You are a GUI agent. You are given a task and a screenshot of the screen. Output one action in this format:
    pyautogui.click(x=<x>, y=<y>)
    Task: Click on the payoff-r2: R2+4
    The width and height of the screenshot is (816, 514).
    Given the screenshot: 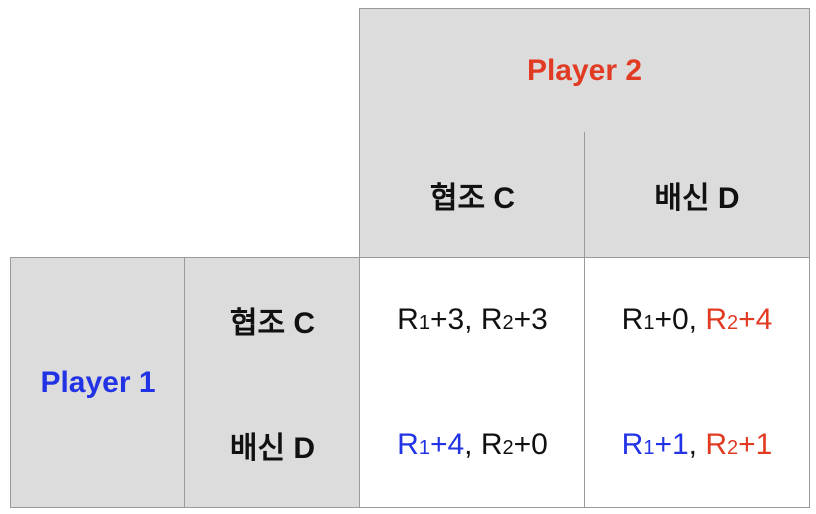 What is the action you would take?
    pyautogui.click(x=739, y=319)
    